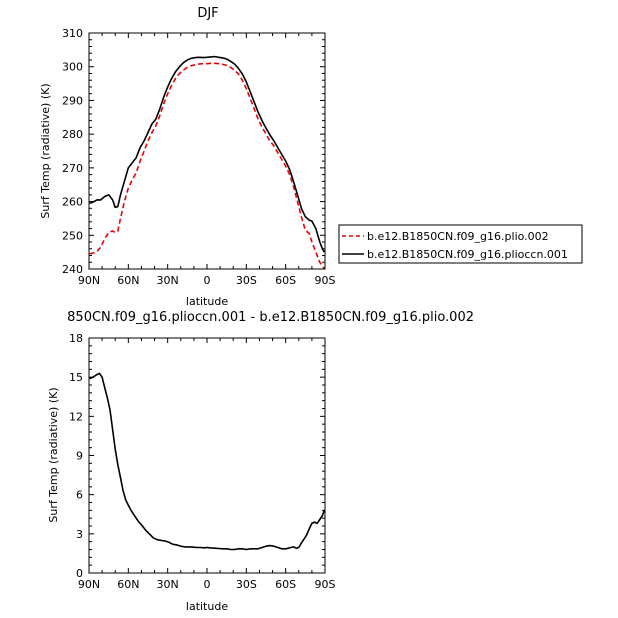 This screenshot has height=618, width=618. I want to click on top-x-tick-label: 0, so click(207, 280).